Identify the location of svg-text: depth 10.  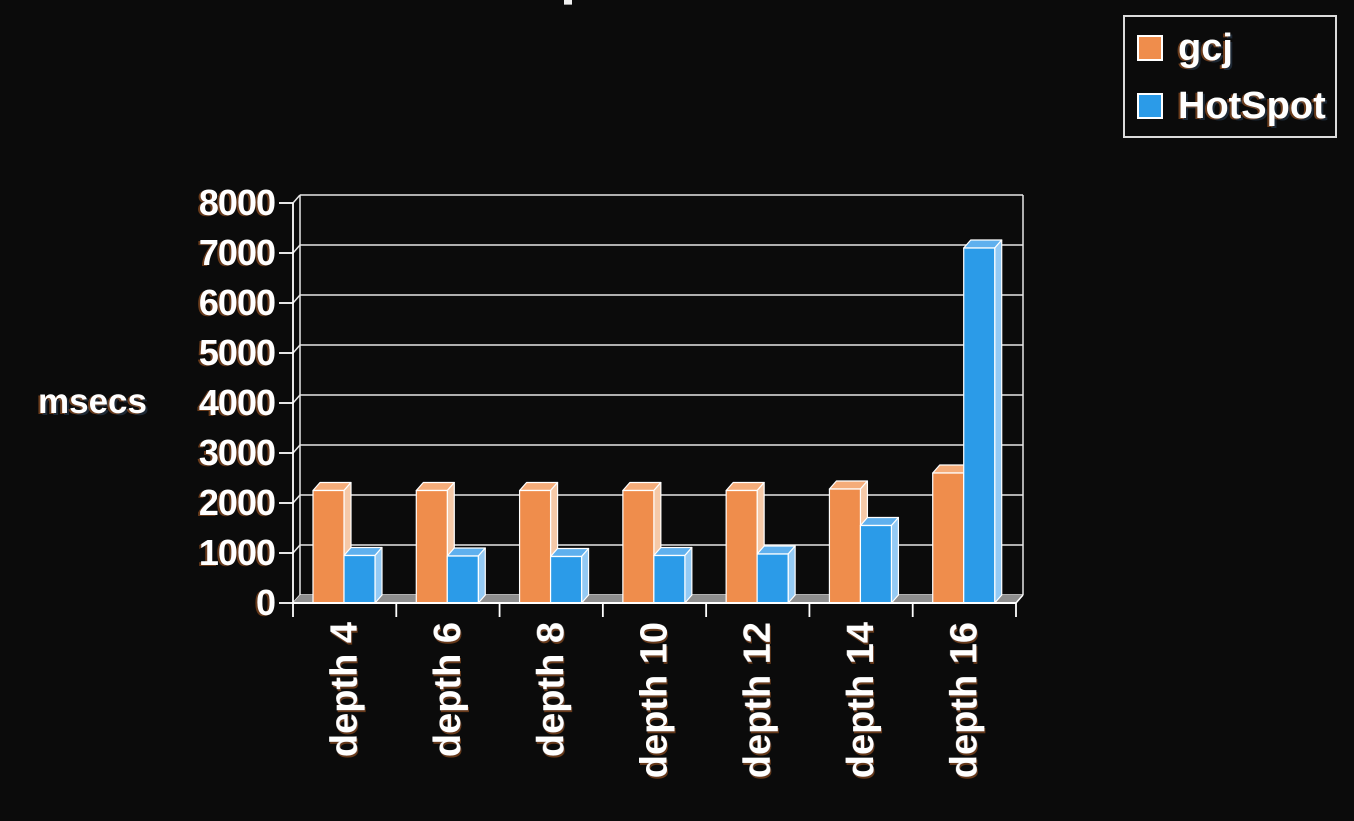
(655, 700).